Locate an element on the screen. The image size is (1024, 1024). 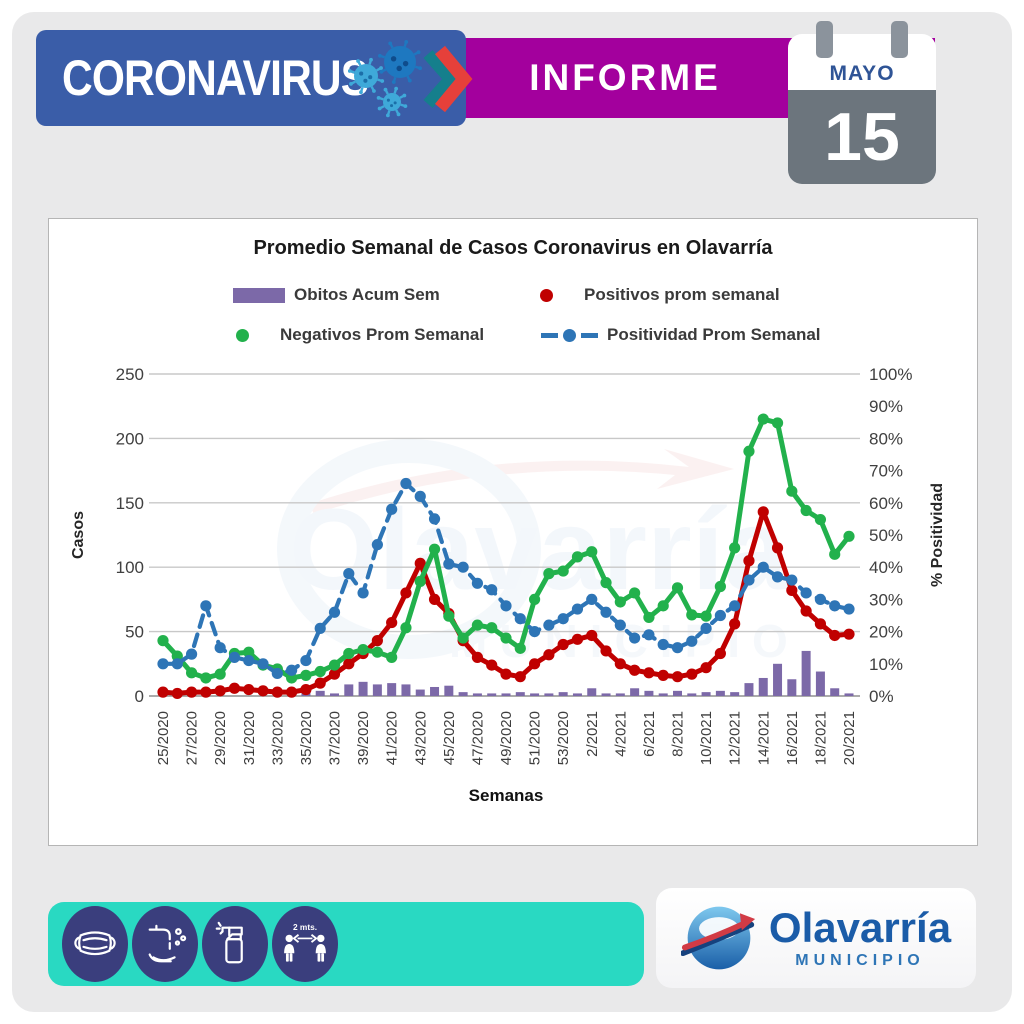
svg-text: 2 mts. is located at coordinates (305, 927).